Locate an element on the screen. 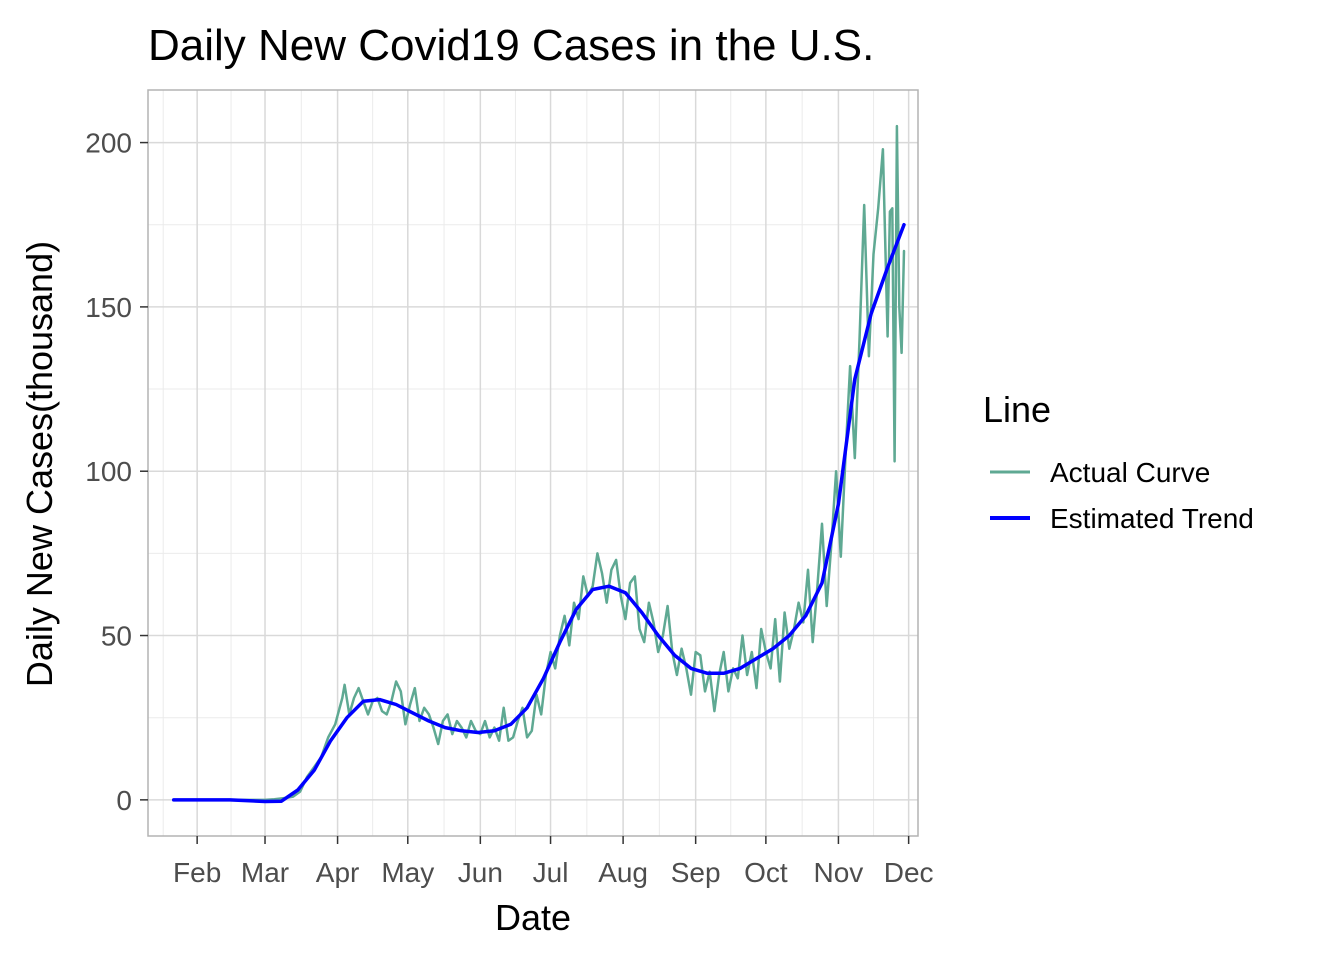  x-tick-label: Sep is located at coordinates (696, 872).